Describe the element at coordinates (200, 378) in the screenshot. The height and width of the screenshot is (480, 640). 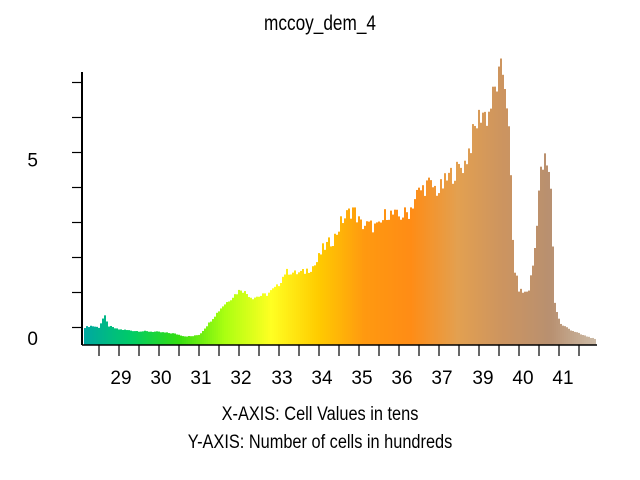
I see `x-tick-label: 31` at that location.